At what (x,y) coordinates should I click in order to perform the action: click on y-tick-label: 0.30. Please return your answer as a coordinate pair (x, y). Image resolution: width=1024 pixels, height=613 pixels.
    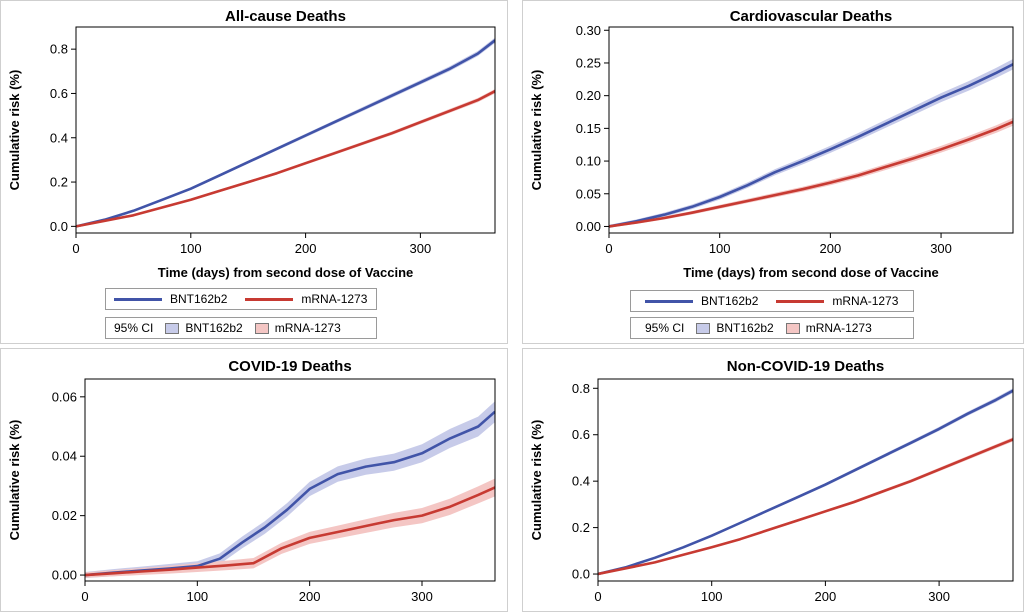
    Looking at the image, I should click on (588, 30).